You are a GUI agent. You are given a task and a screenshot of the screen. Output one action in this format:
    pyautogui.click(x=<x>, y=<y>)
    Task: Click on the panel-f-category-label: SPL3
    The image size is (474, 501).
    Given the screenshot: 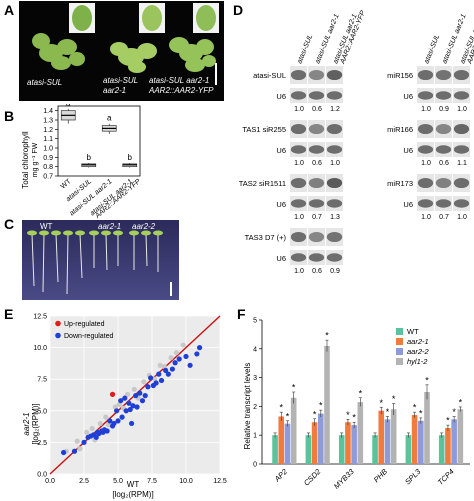 What is the action you would take?
    pyautogui.click(x=413, y=476)
    